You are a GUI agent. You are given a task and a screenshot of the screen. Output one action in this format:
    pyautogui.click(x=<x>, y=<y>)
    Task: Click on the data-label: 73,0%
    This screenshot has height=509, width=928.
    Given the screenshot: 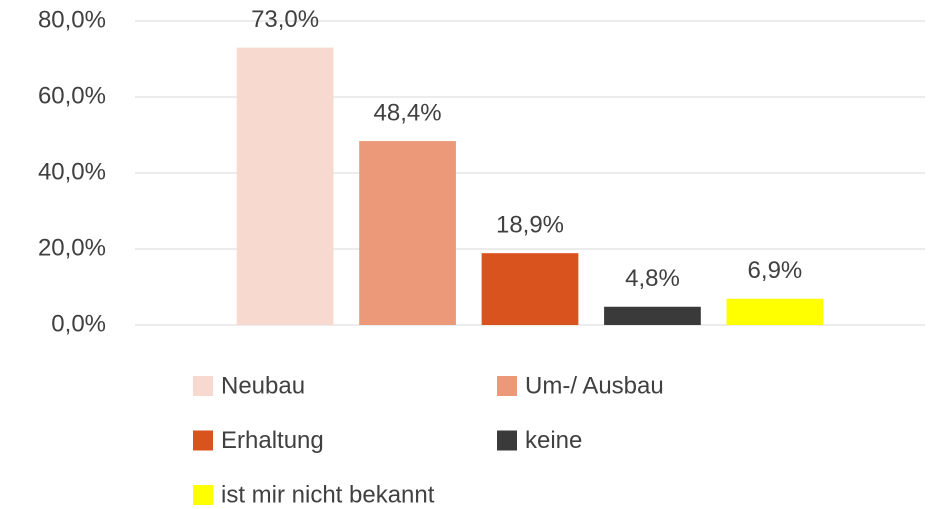 What is the action you would take?
    pyautogui.click(x=285, y=19)
    